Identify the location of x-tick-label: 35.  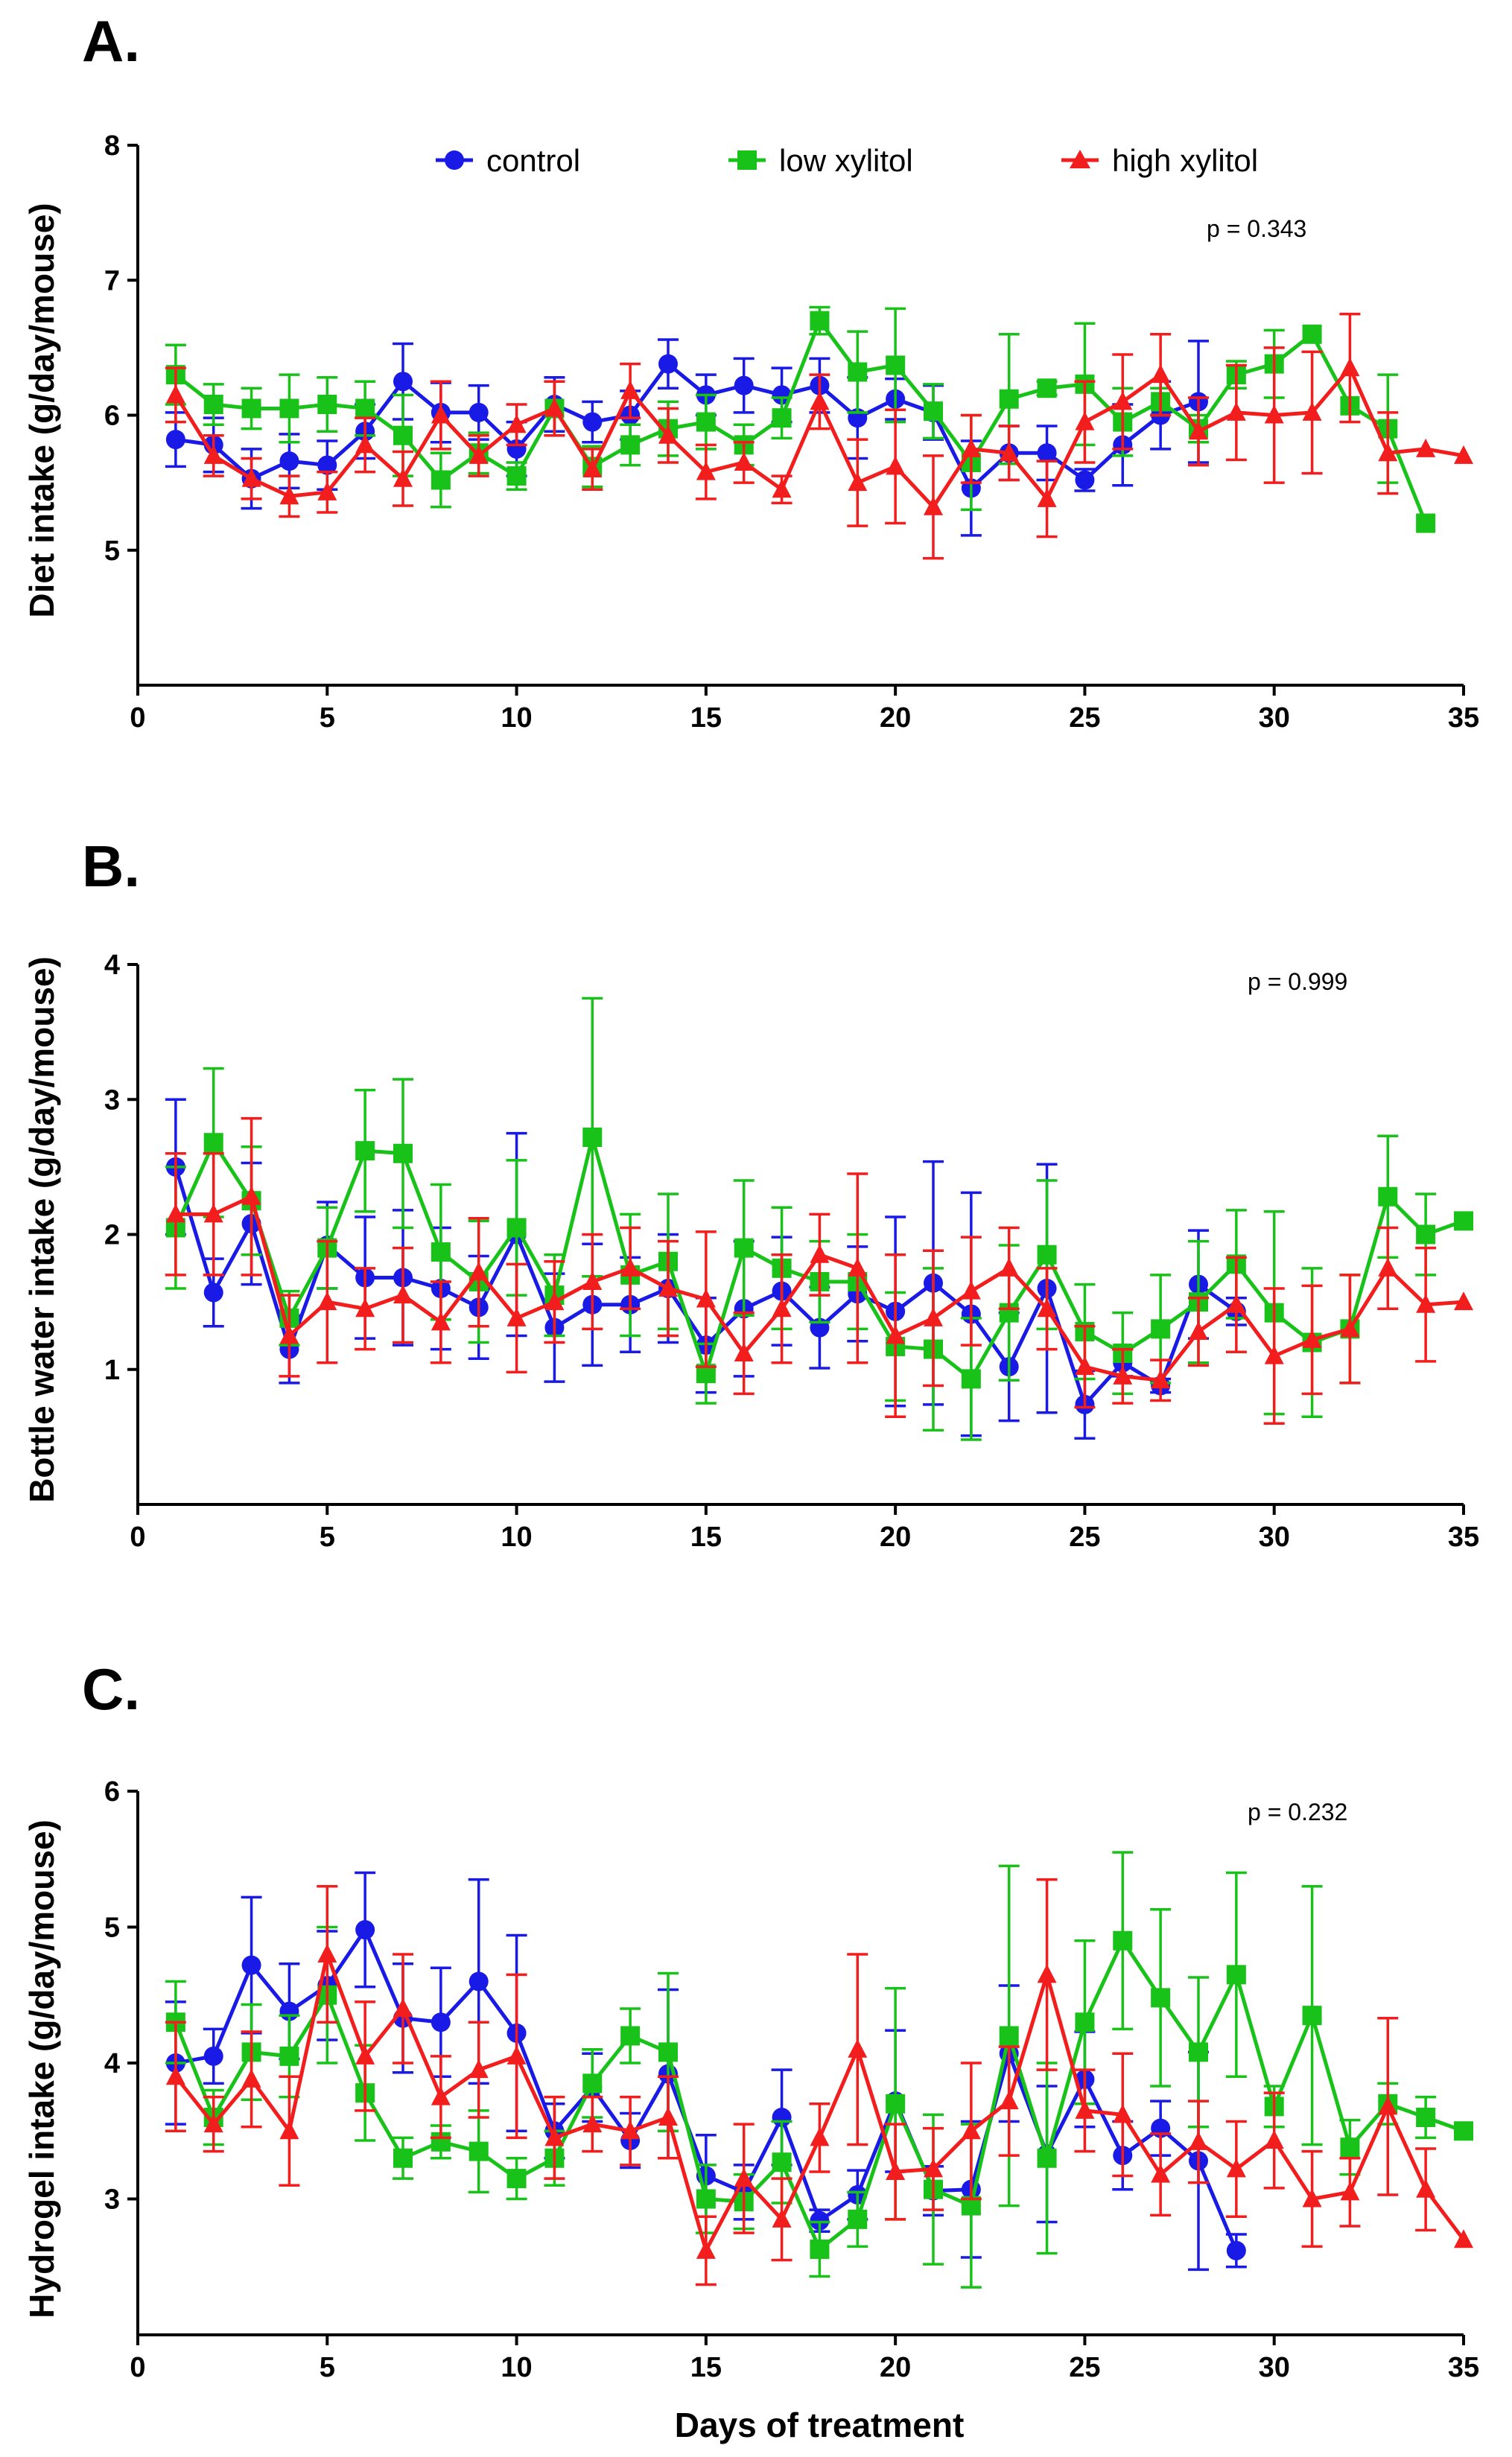
(1463, 1538).